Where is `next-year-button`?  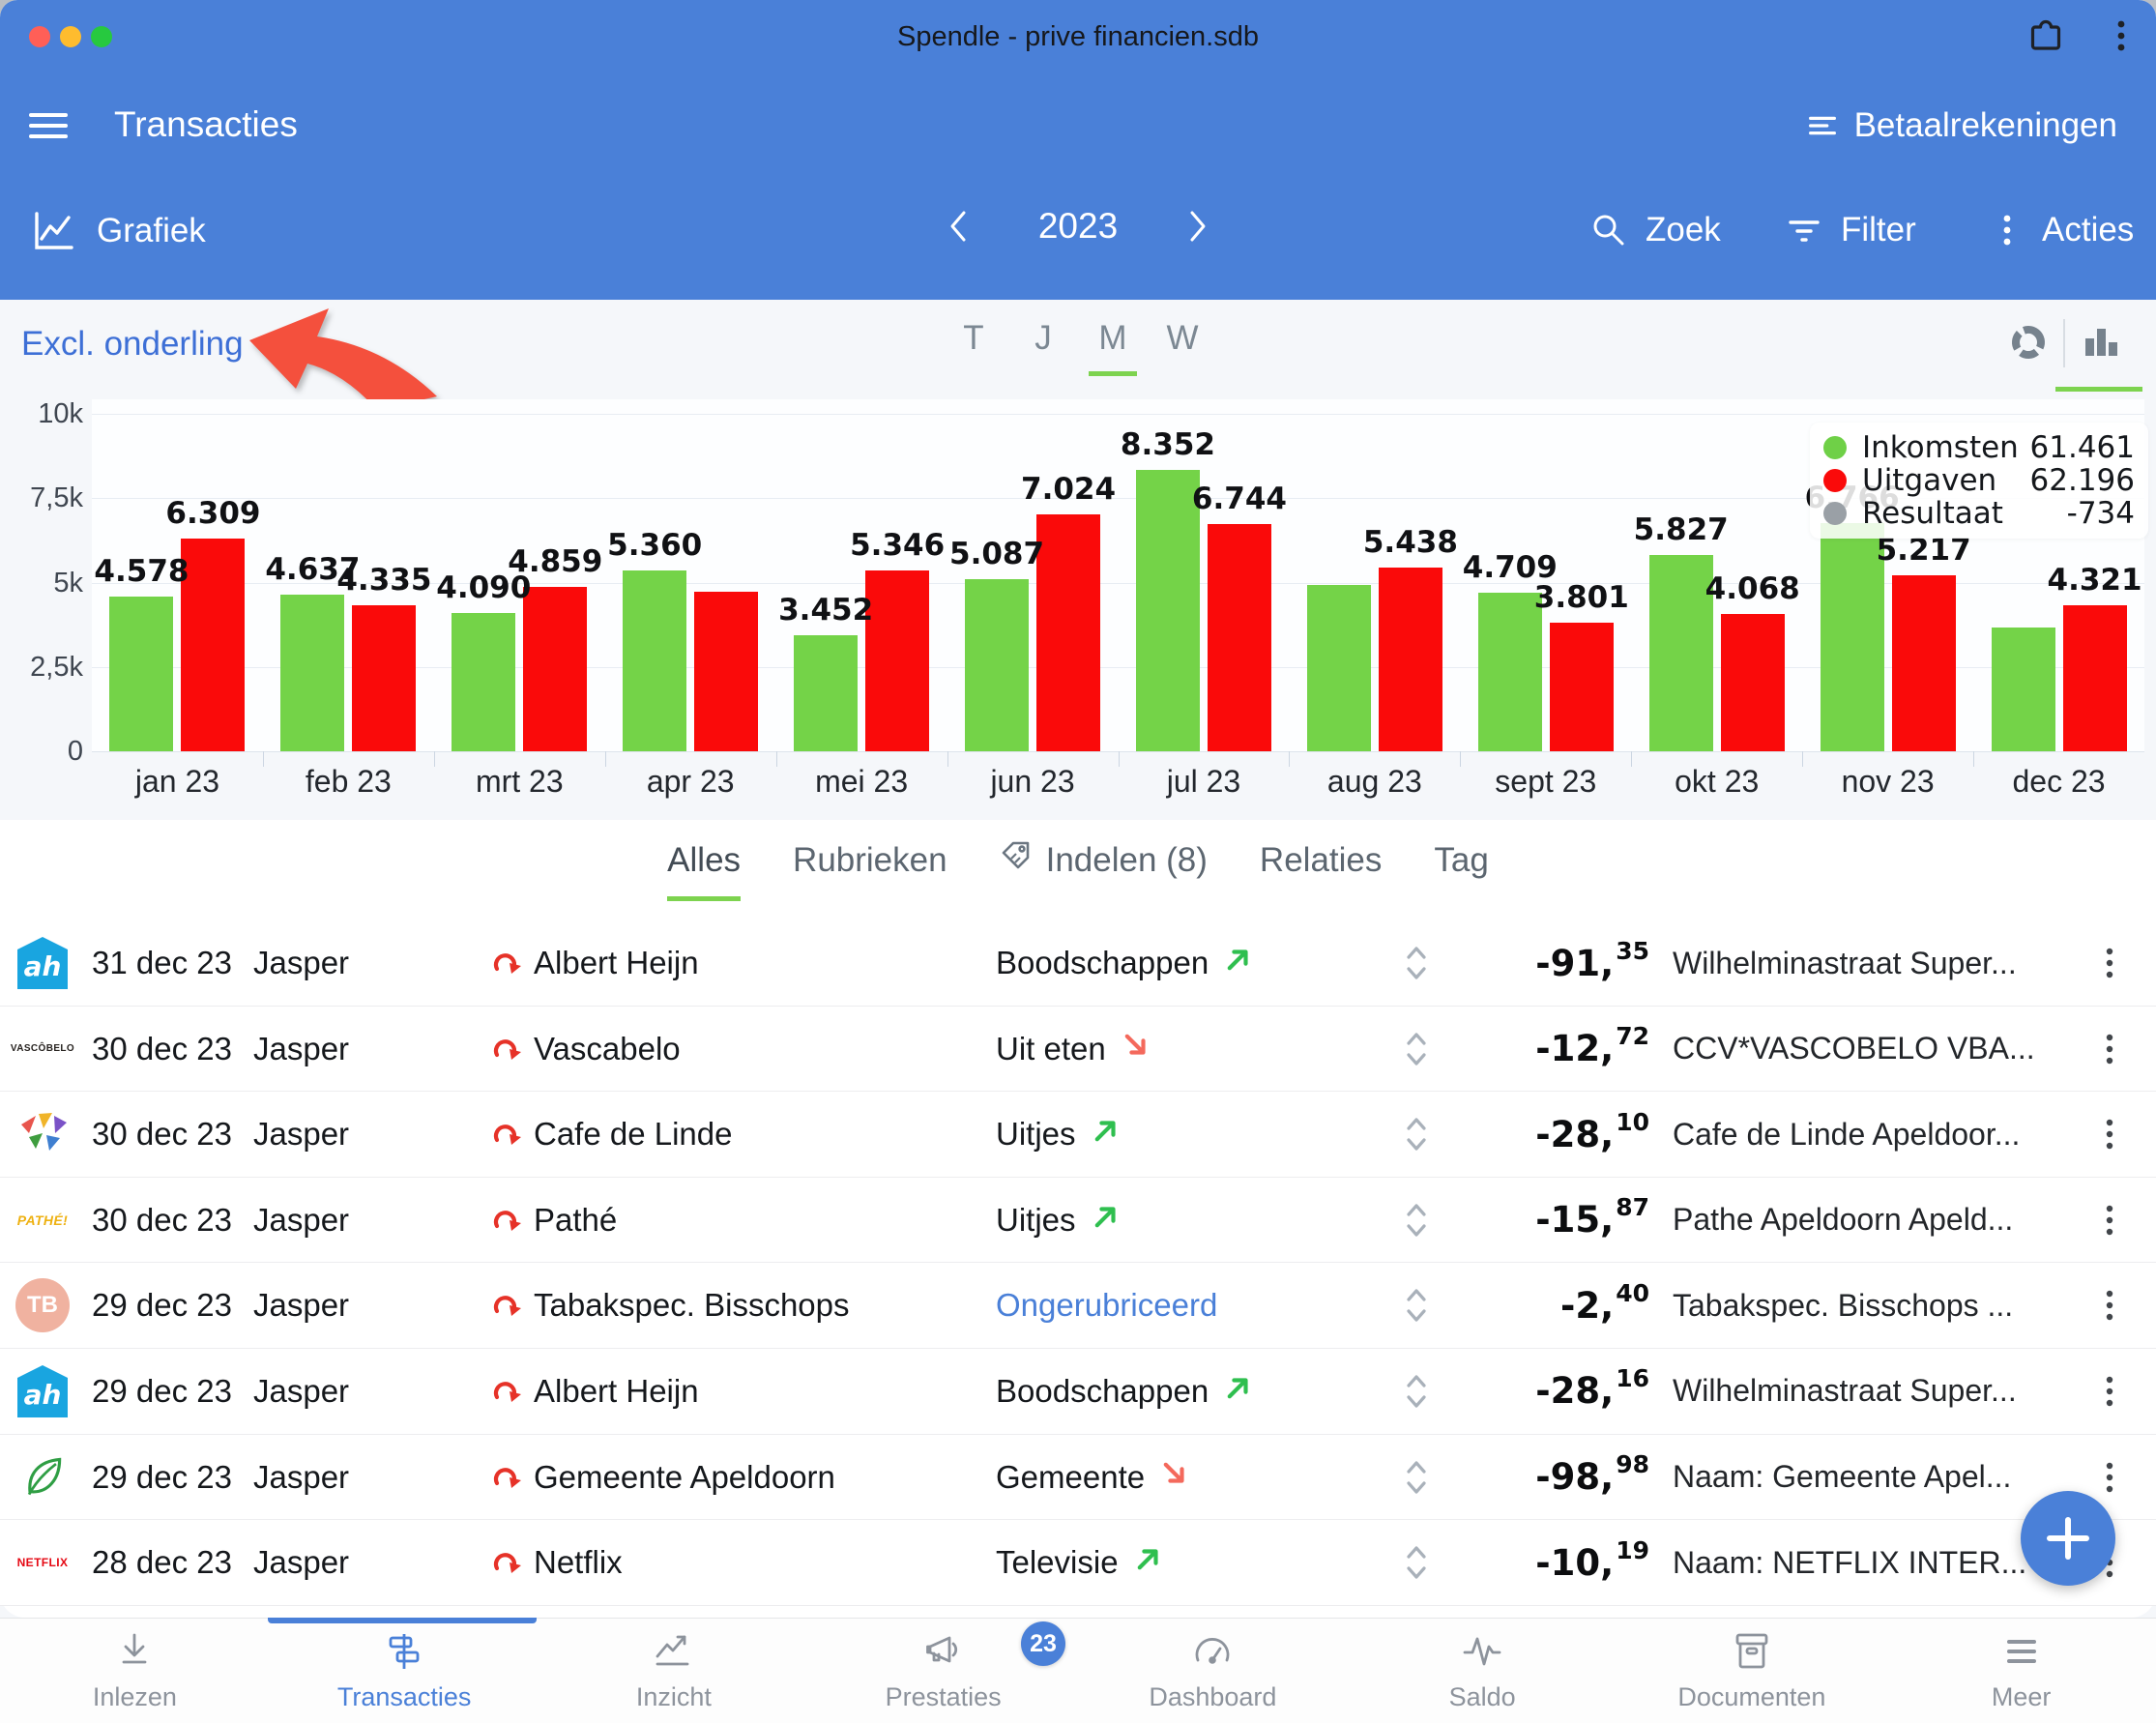 next-year-button is located at coordinates (1196, 227).